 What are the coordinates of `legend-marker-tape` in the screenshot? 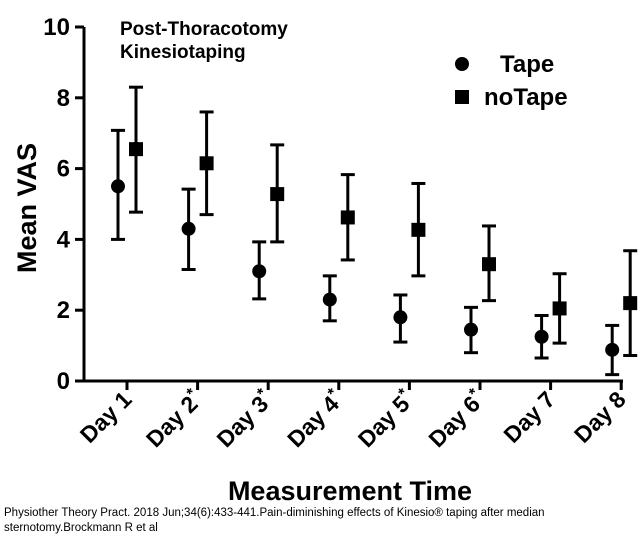 It's located at (462, 64).